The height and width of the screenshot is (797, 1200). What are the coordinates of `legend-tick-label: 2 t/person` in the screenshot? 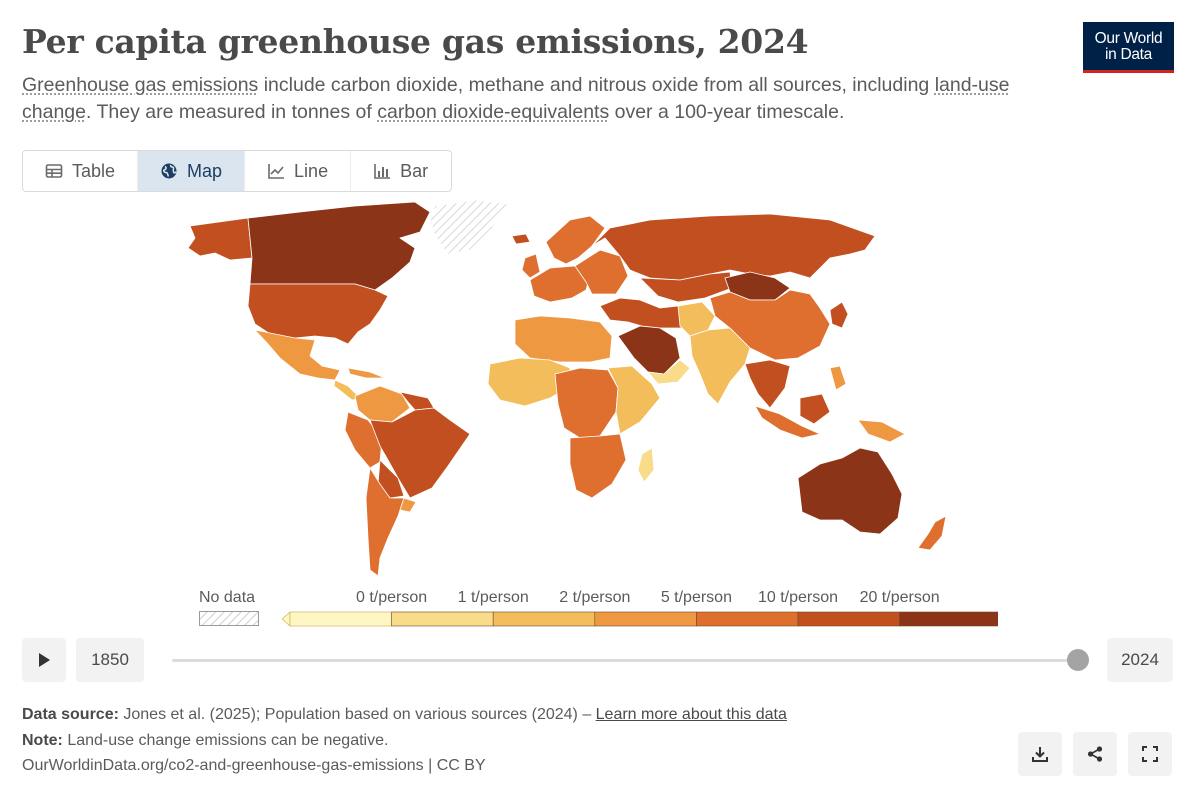 It's located at (595, 597).